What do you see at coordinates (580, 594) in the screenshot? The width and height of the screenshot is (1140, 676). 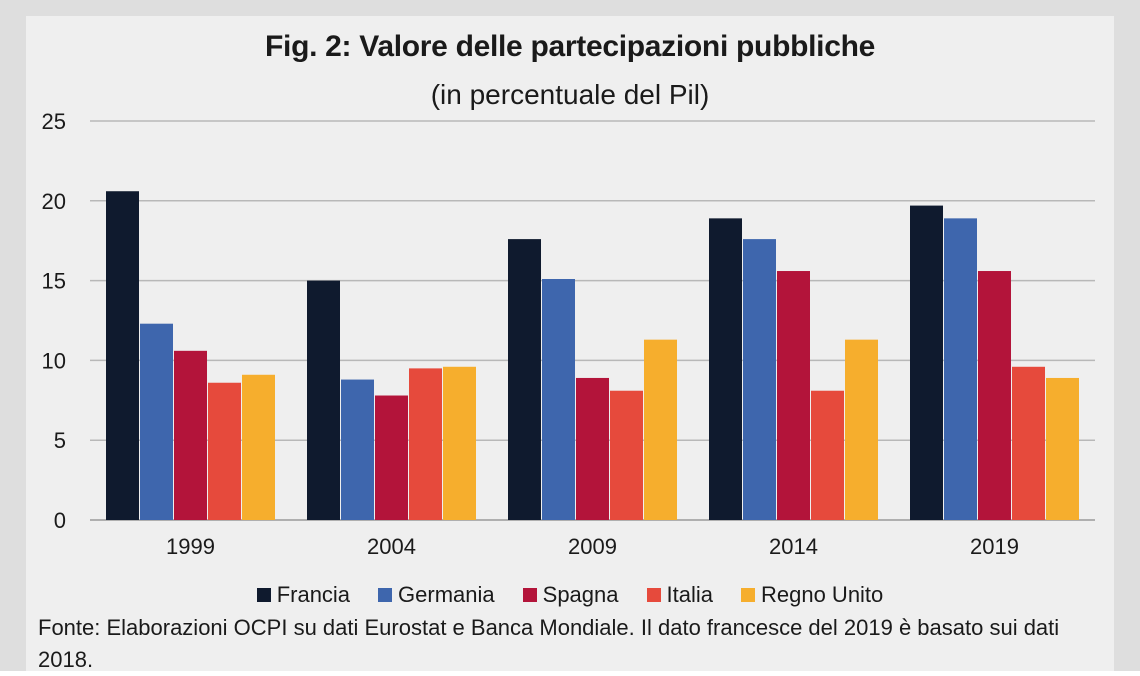 I see `legend-label: Spagna` at bounding box center [580, 594].